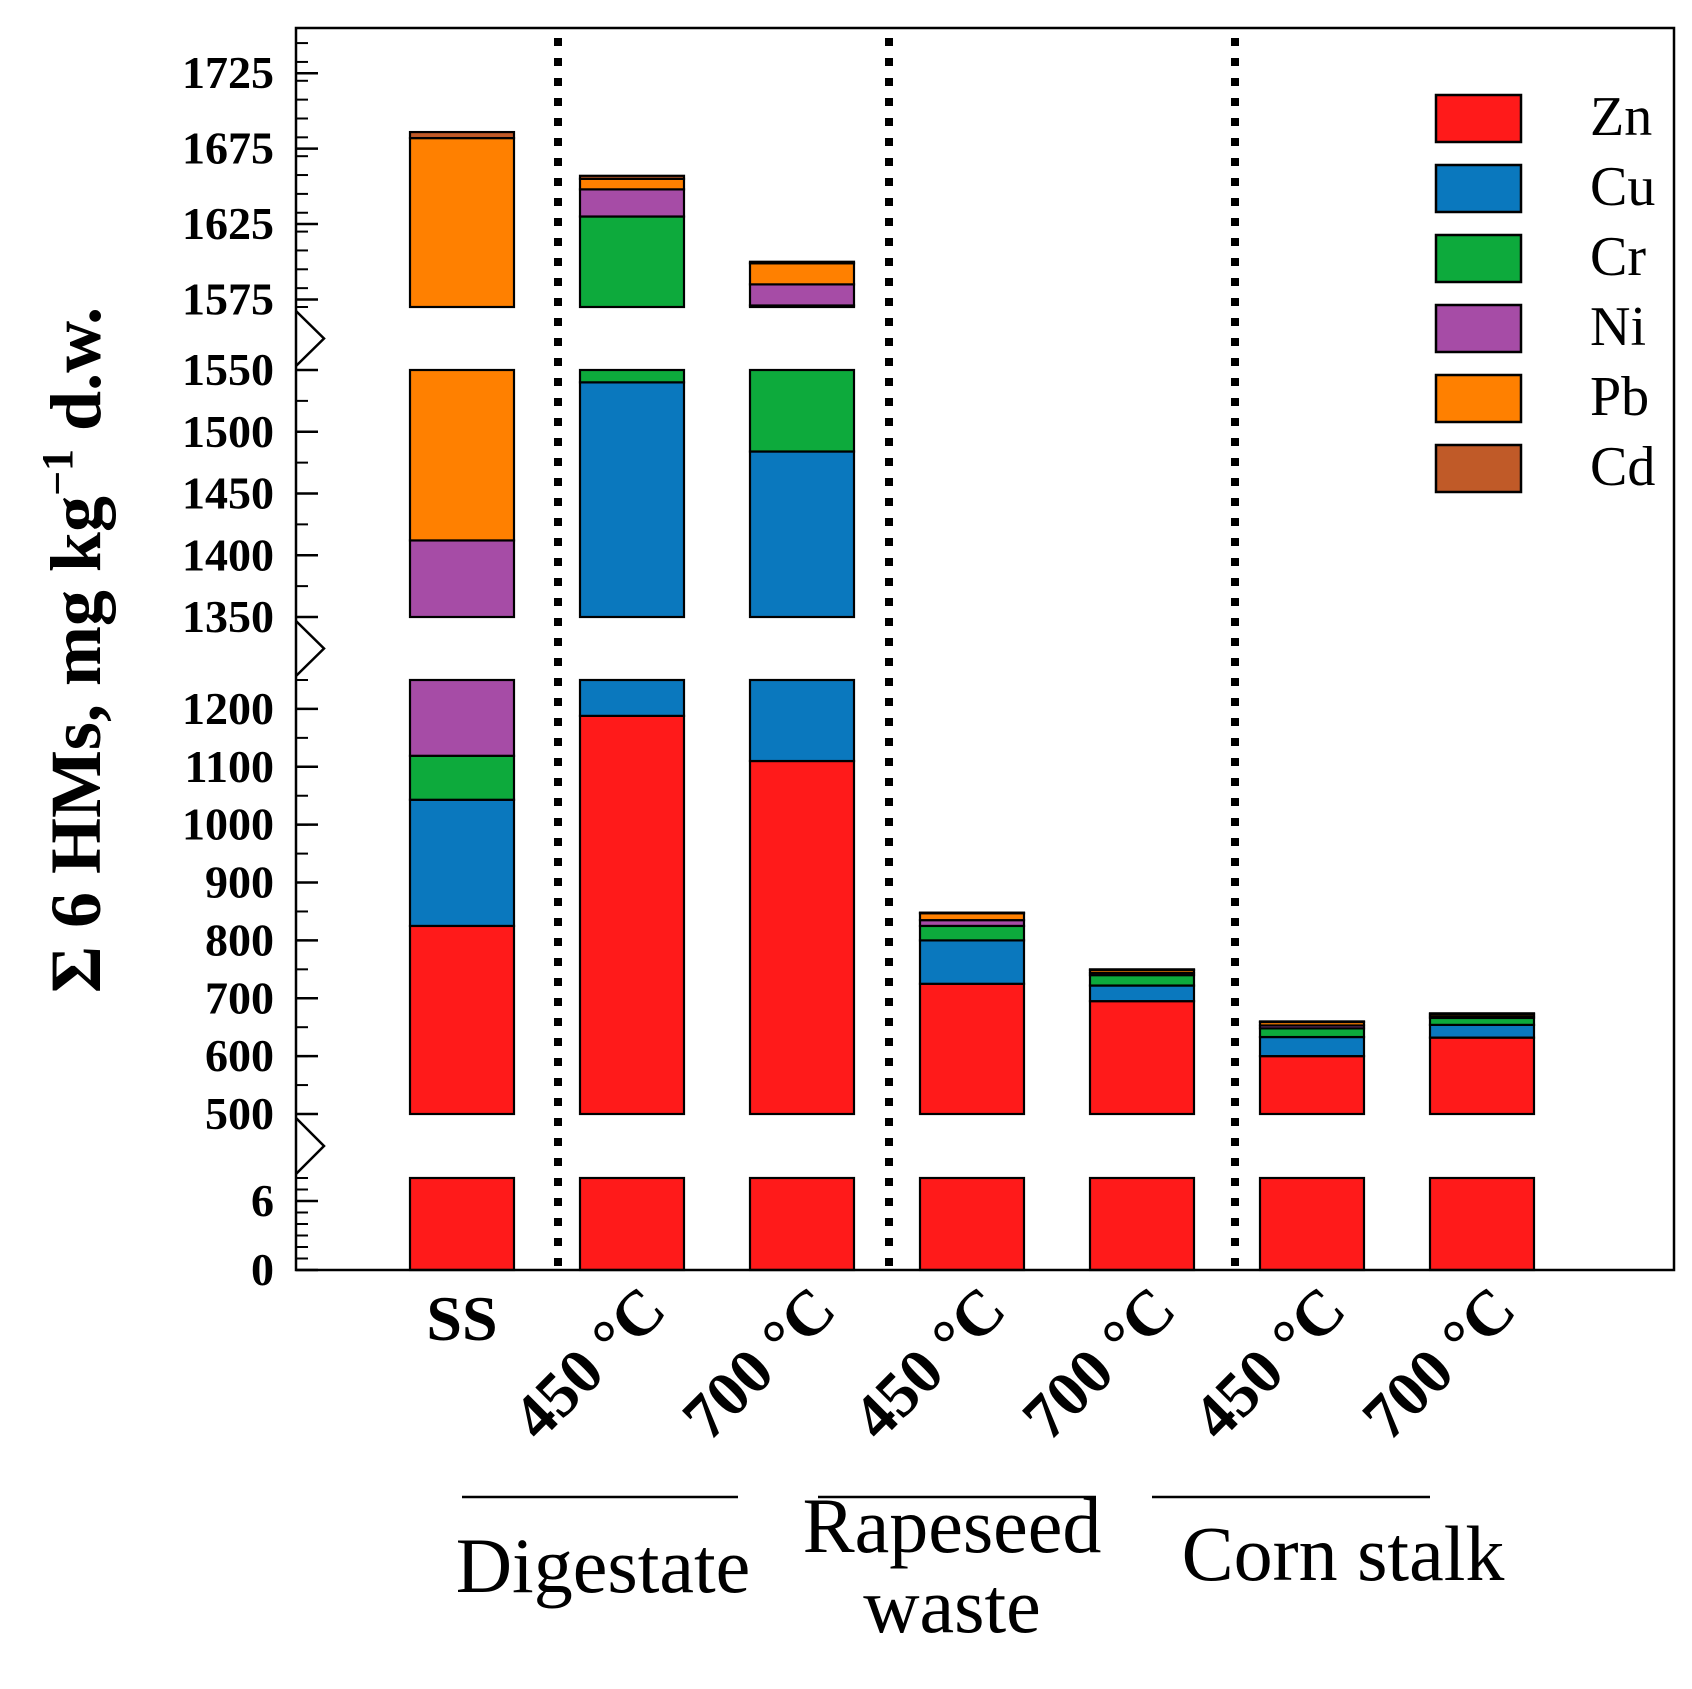  Describe the element at coordinates (952, 1525) in the screenshot. I see `group-label-1-0: Rapeseed` at that location.